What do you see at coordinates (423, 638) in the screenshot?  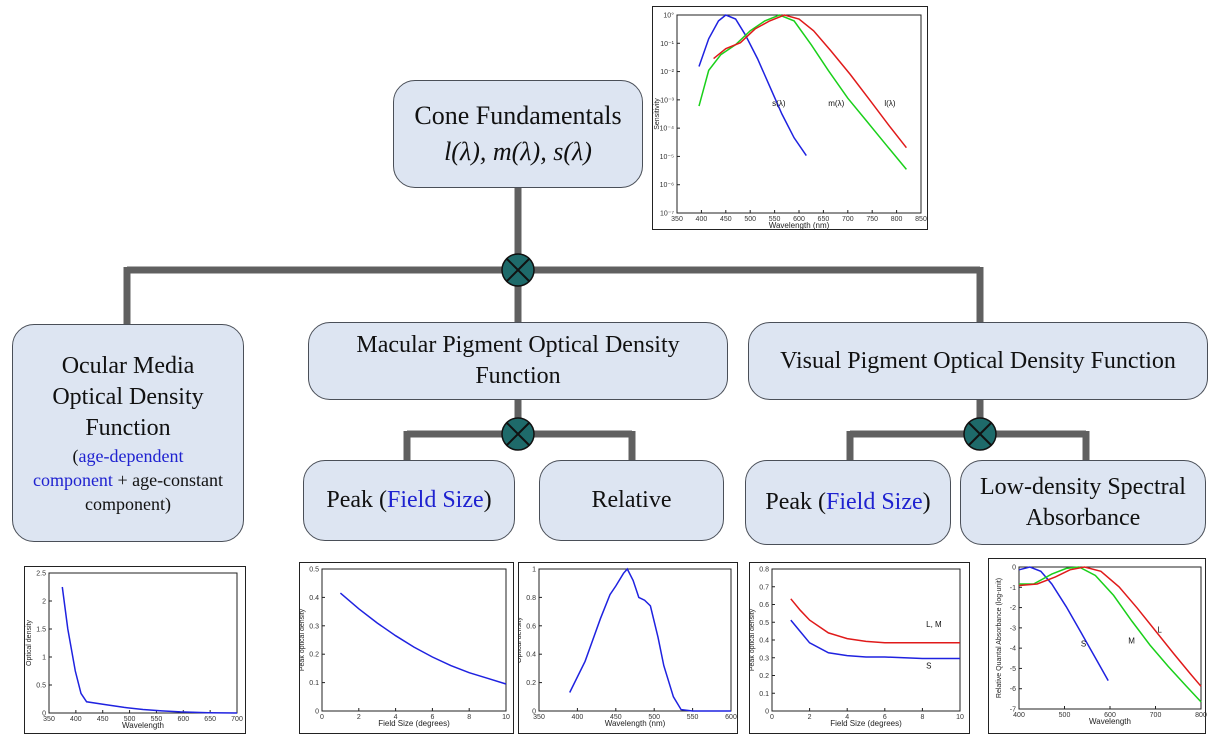 I see `macular-peak-curve` at bounding box center [423, 638].